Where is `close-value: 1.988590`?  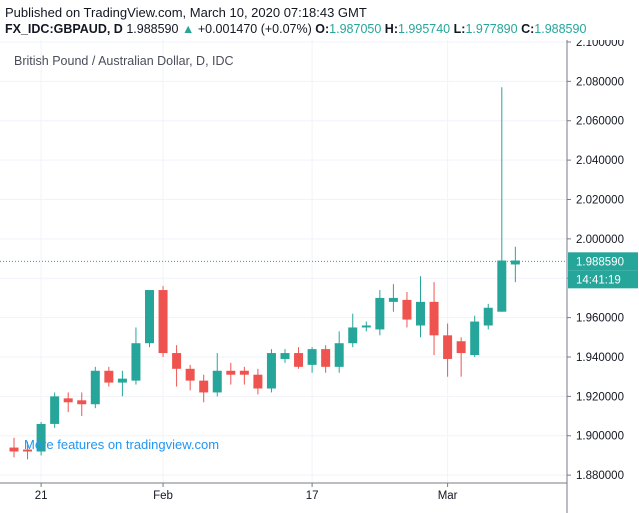
close-value: 1.988590 is located at coordinates (560, 29).